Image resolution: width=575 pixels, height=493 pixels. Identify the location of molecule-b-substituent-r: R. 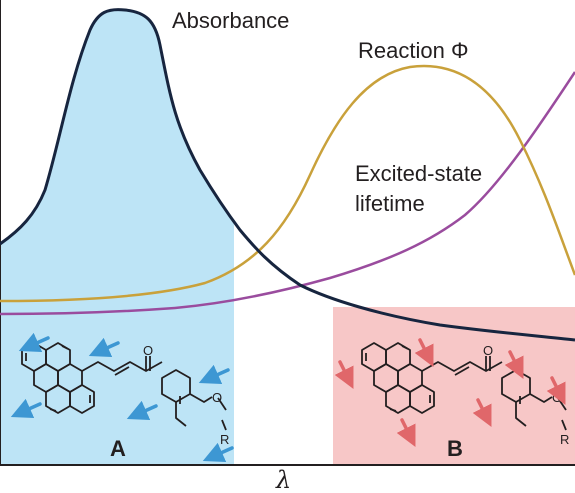
(564, 439).